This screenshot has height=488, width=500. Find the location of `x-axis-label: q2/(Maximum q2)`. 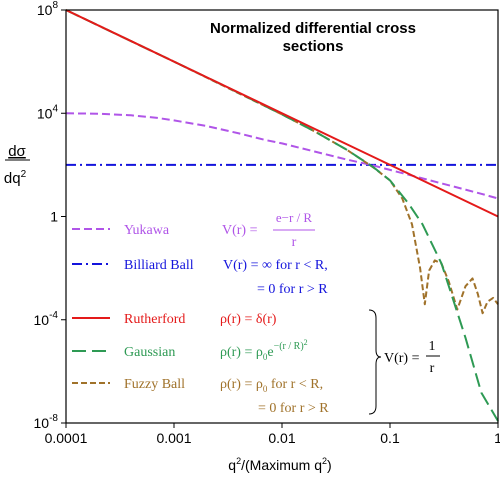

x-axis-label: q2/(Maximum q2) is located at coordinates (279, 464).